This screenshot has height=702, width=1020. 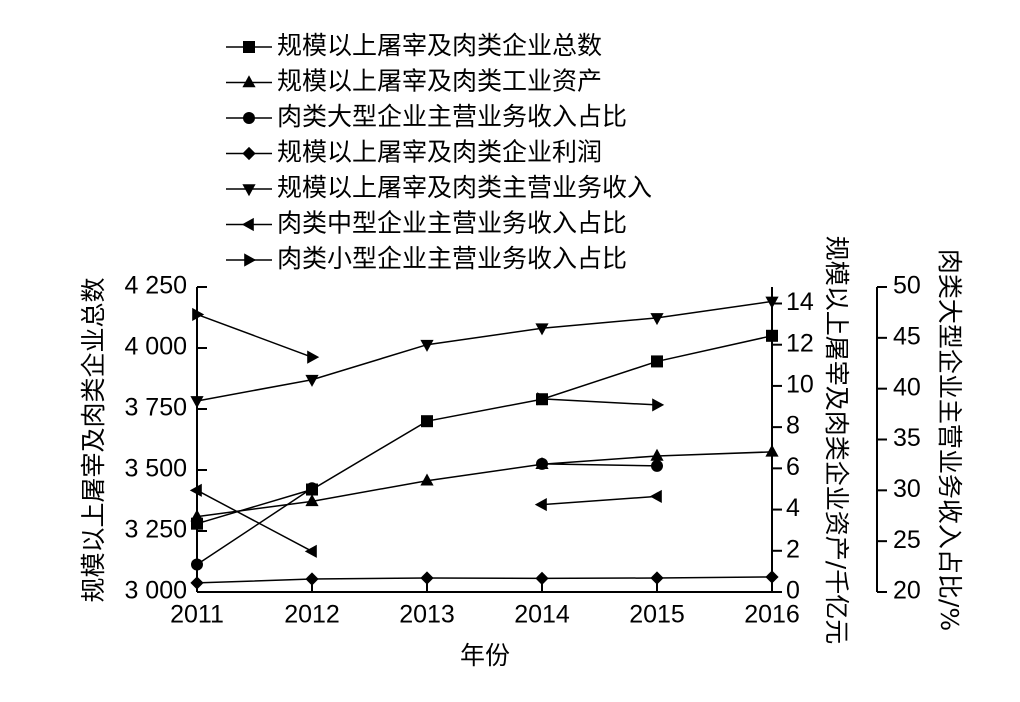 What do you see at coordinates (197, 615) in the screenshot?
I see `x-tick-label: 2011` at bounding box center [197, 615].